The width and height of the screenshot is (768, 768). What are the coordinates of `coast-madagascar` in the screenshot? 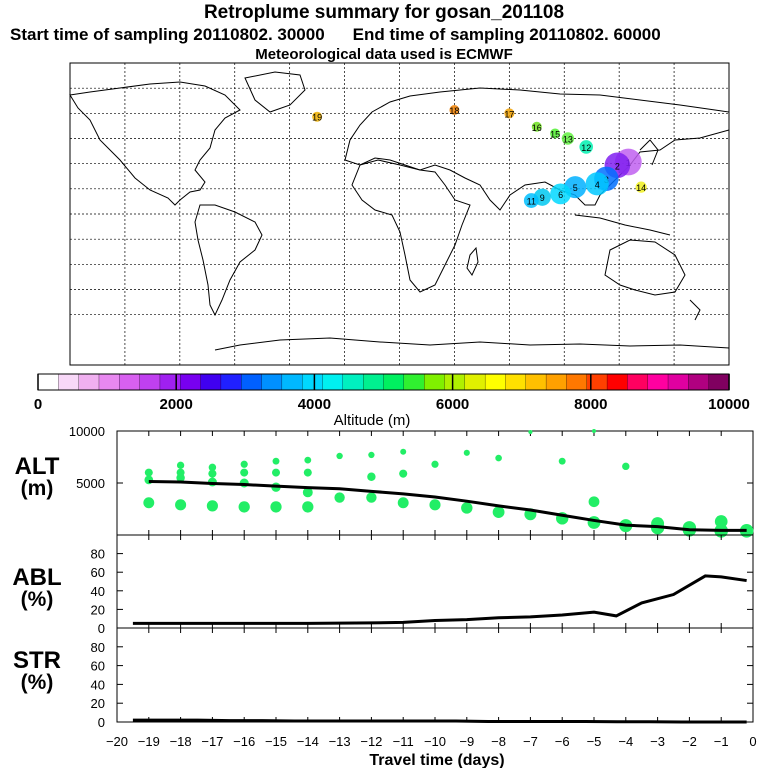 It's located at (472, 261).